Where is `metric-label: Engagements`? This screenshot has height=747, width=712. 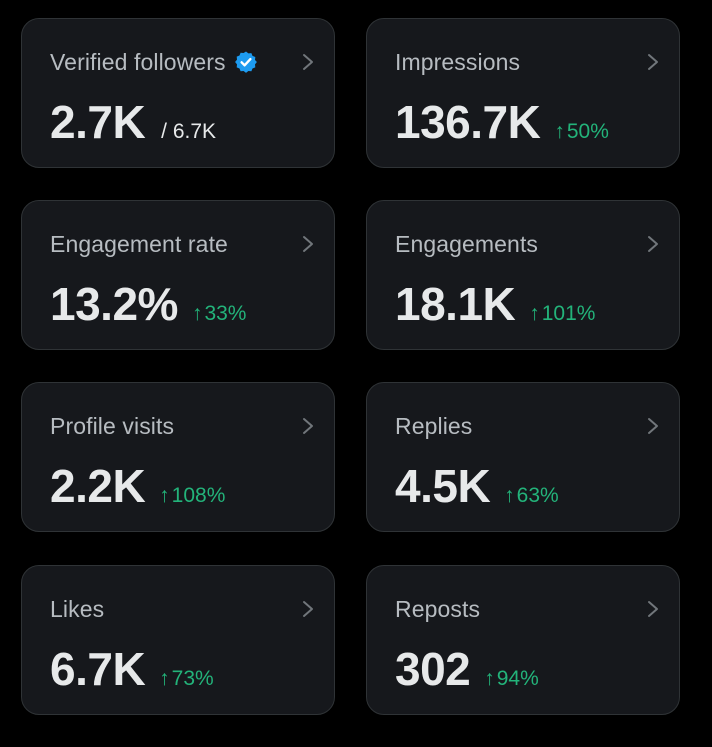 metric-label: Engagements is located at coordinates (467, 243).